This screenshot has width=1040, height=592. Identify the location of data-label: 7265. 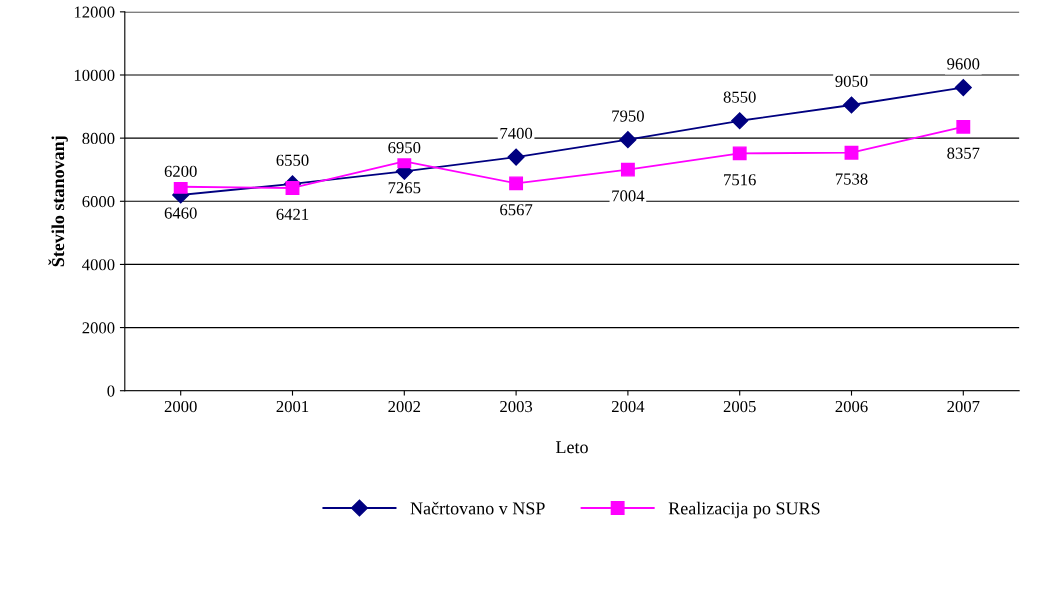
(404, 188).